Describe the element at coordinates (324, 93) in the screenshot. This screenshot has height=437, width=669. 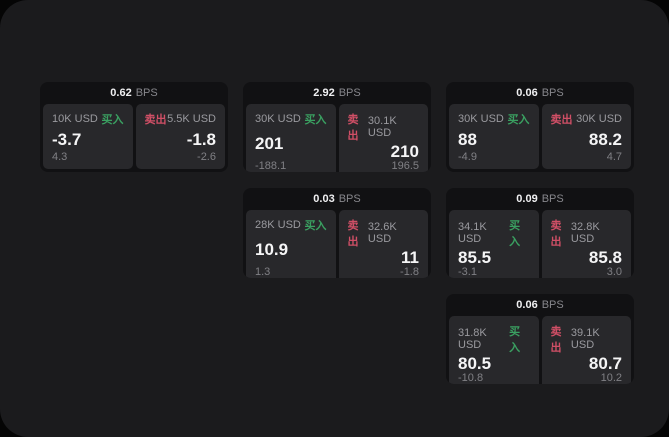
I see `spread-value: 2.92` at that location.